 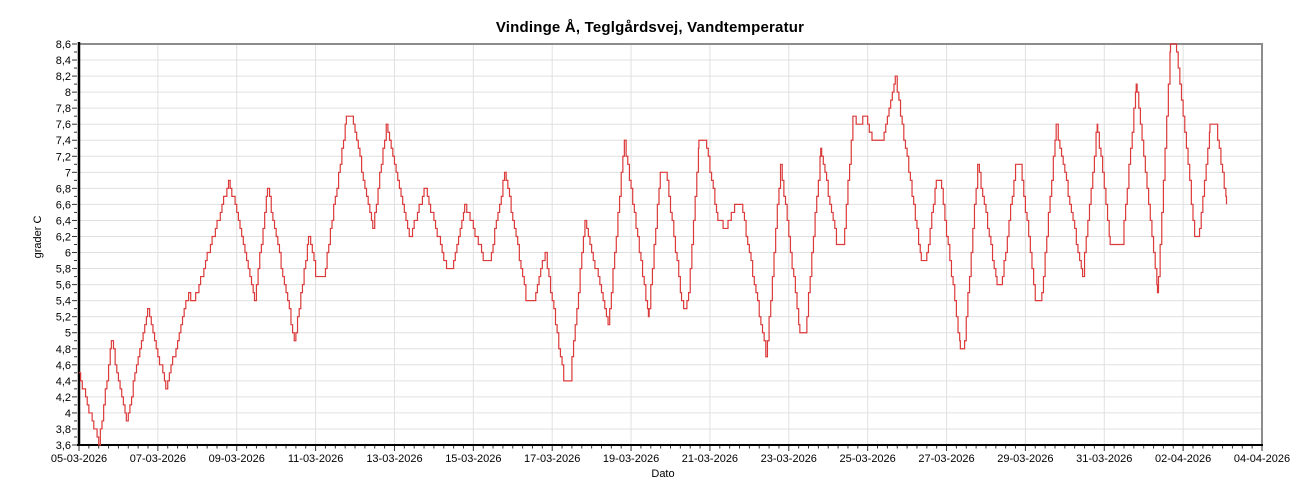 What do you see at coordinates (631, 459) in the screenshot?
I see `x-tick-label: 19-03-2026` at bounding box center [631, 459].